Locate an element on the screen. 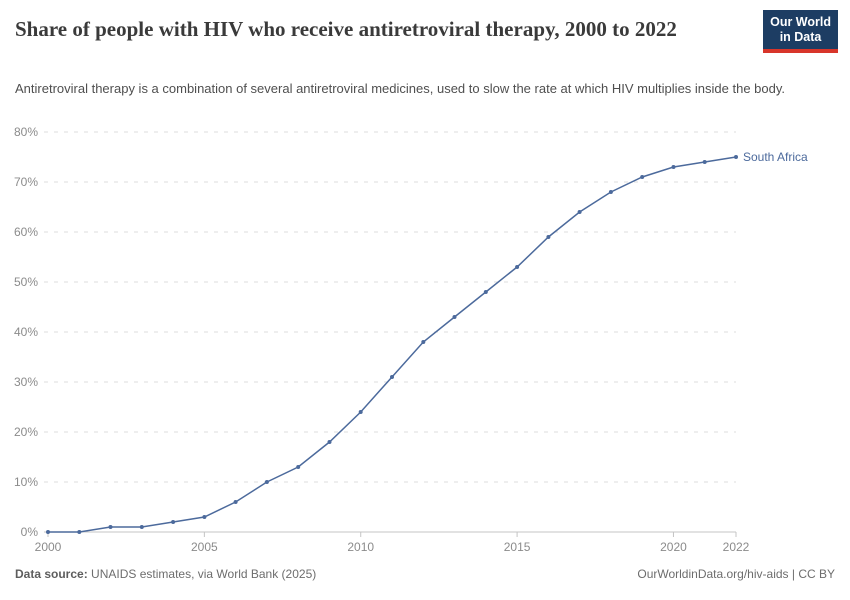 This screenshot has height=600, width=850. owid-logo-line1: Our World is located at coordinates (800, 22).